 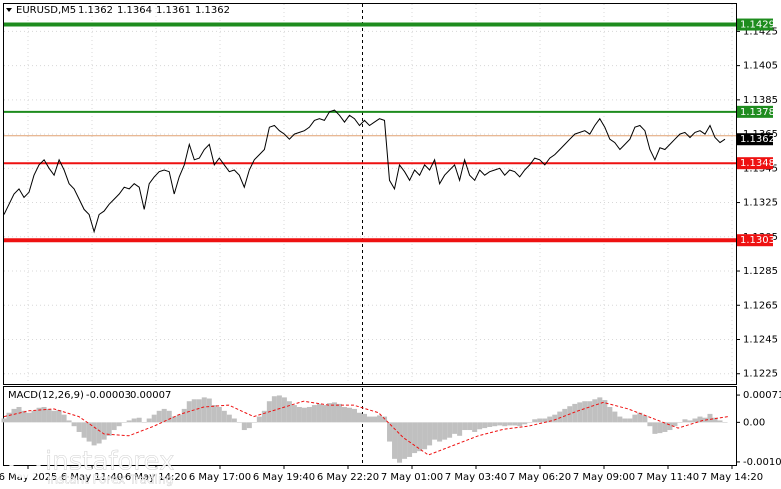 What do you see at coordinates (412, 477) in the screenshot?
I see `x-tick-label: 7 May 01:00` at bounding box center [412, 477].